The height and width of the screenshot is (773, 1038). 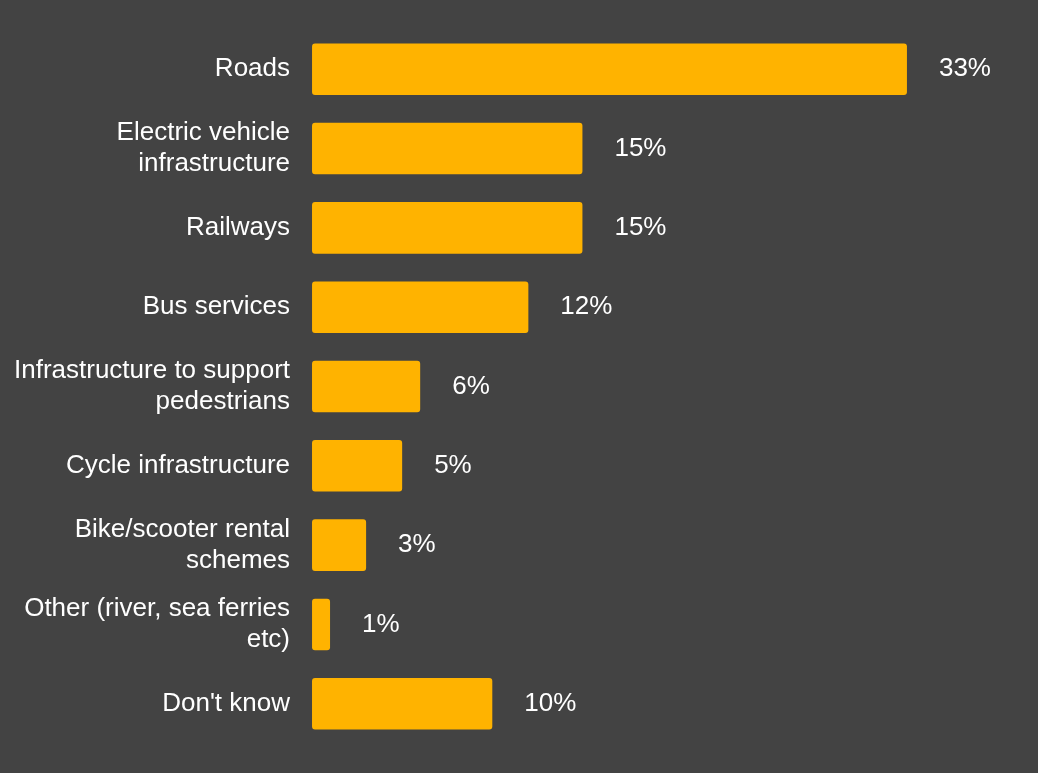 I want to click on y-tick-label: Don't know, so click(x=226, y=701).